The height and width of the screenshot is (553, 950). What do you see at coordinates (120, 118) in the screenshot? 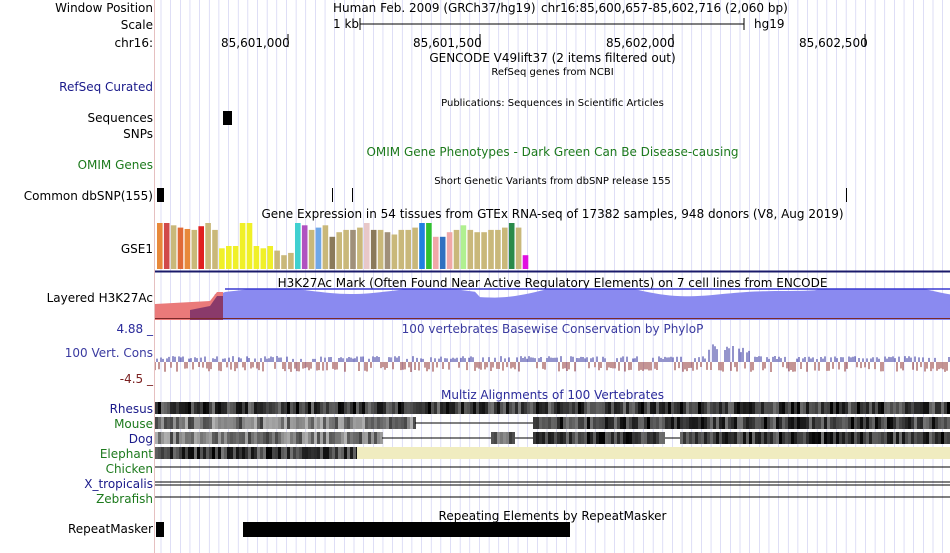
I see `sequences-track-label: Sequences` at bounding box center [120, 118].